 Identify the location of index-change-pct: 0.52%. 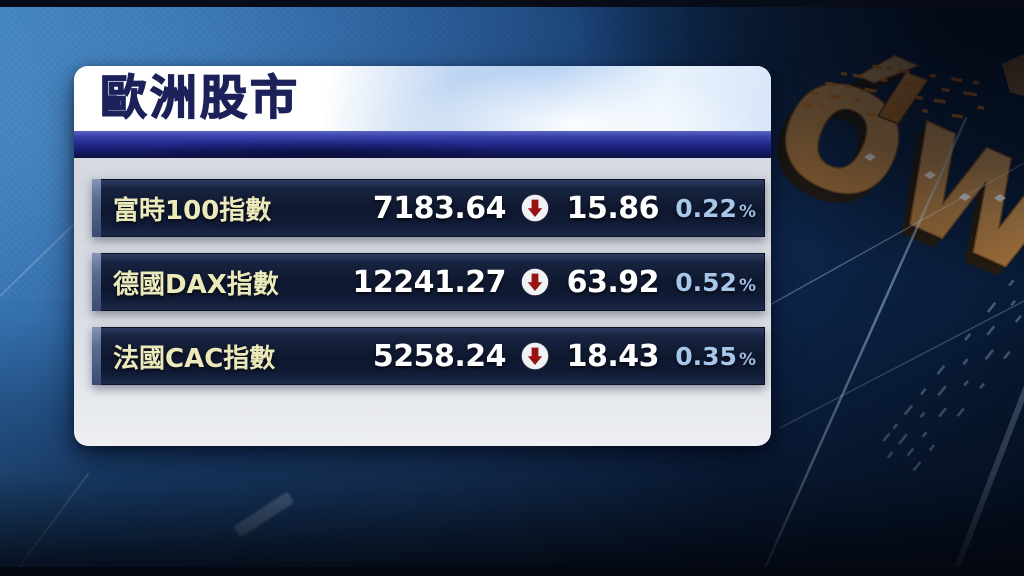
(711, 282).